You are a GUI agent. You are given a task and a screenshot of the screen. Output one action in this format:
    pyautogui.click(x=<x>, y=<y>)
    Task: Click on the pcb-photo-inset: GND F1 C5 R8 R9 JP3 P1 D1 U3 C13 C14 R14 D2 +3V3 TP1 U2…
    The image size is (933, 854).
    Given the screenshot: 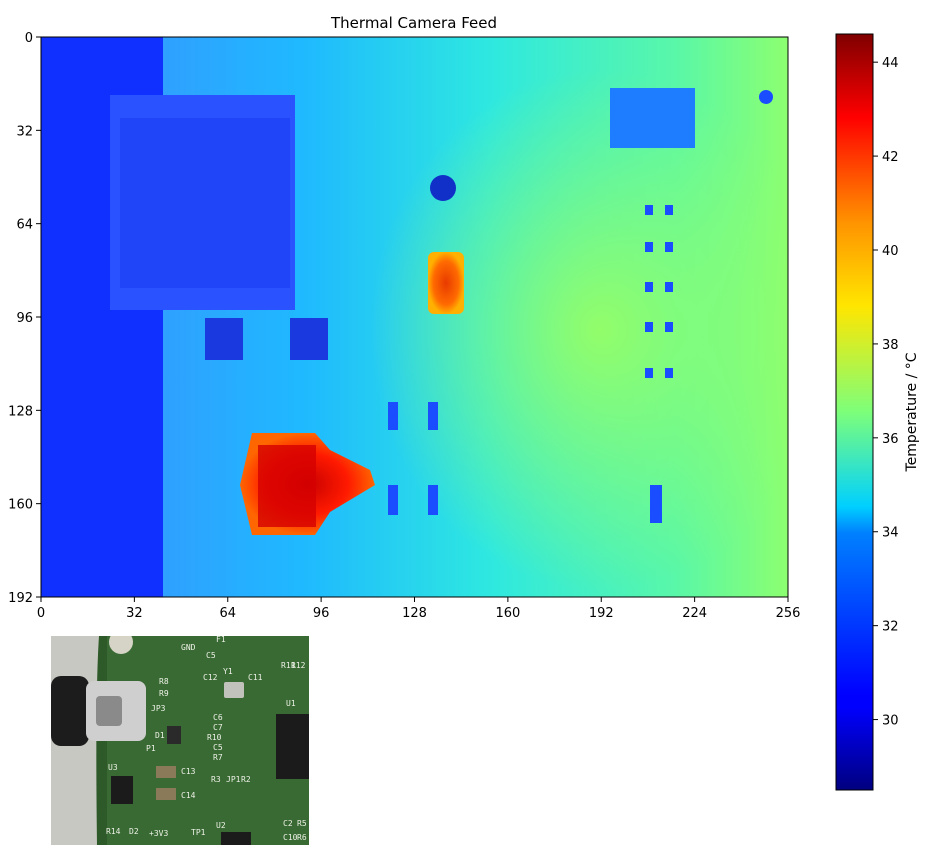 What is the action you would take?
    pyautogui.click(x=180, y=740)
    